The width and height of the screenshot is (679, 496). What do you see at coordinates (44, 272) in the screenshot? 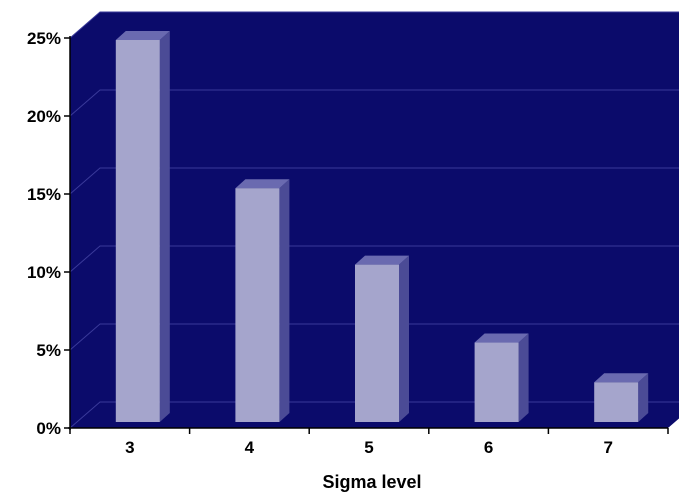
I see `y-tick-label: 10%` at bounding box center [44, 272].